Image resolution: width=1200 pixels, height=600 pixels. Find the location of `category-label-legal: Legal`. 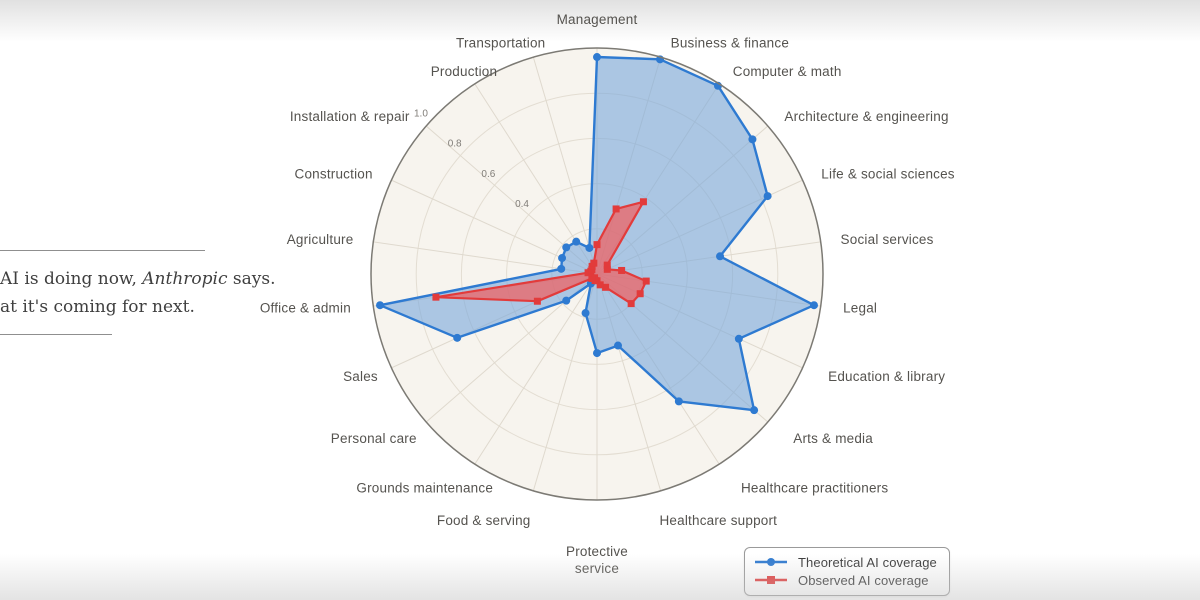

category-label-legal: Legal is located at coordinates (860, 308).